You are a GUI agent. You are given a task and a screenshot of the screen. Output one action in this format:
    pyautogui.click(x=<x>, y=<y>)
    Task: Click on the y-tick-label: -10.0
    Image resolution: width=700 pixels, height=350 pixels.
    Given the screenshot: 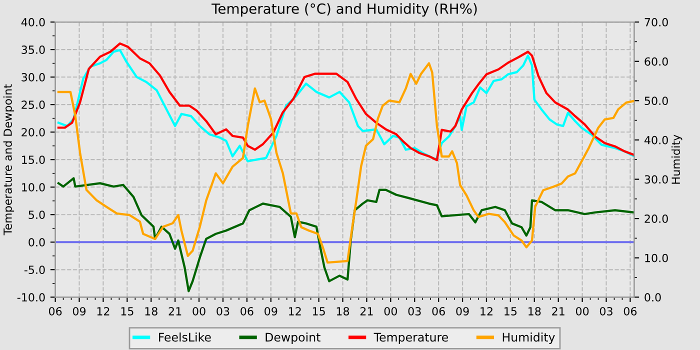 What is the action you would take?
    pyautogui.click(x=31, y=297)
    